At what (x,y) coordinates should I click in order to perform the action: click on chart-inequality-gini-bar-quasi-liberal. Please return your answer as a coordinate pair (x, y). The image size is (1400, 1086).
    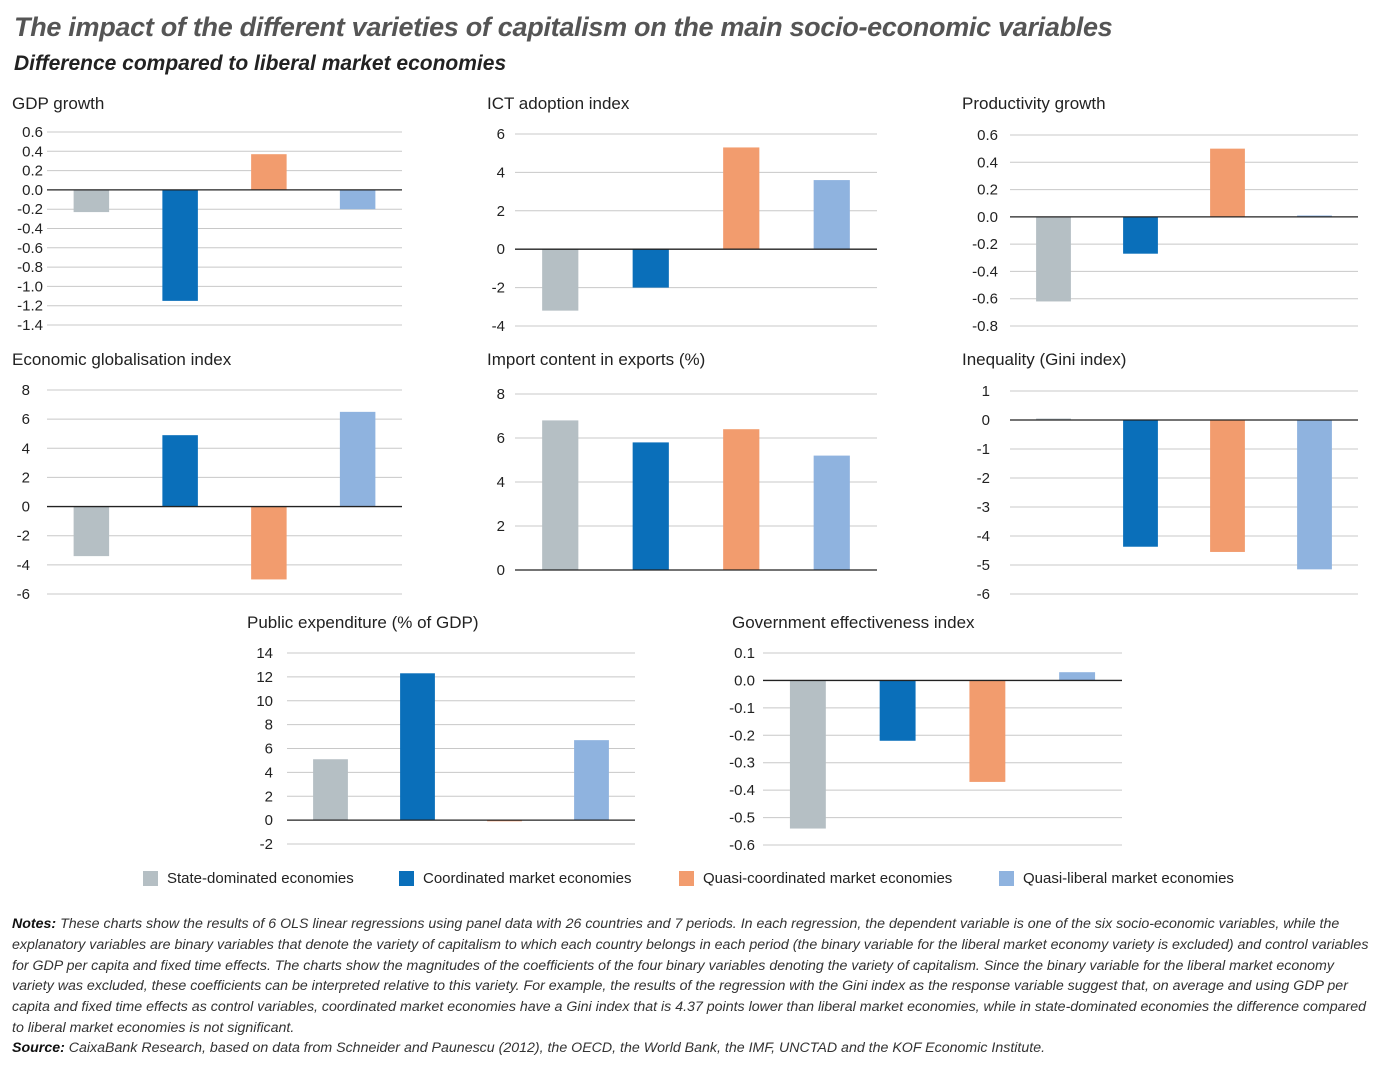
    Looking at the image, I should click on (1314, 495).